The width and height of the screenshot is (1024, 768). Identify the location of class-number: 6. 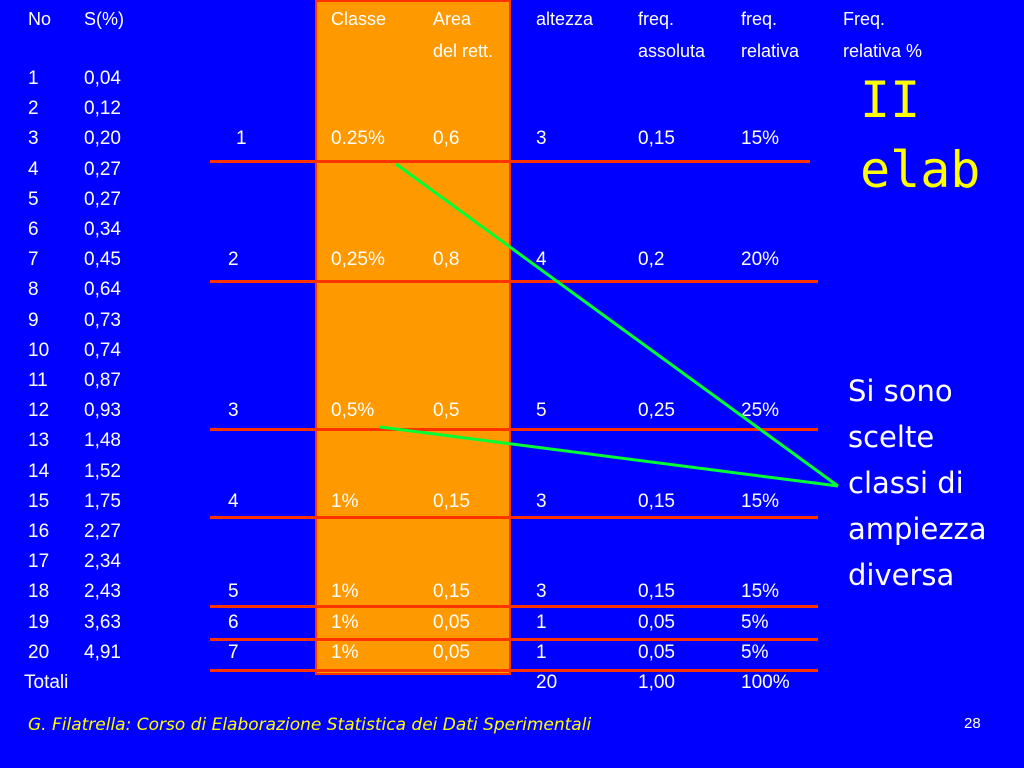
(233, 622).